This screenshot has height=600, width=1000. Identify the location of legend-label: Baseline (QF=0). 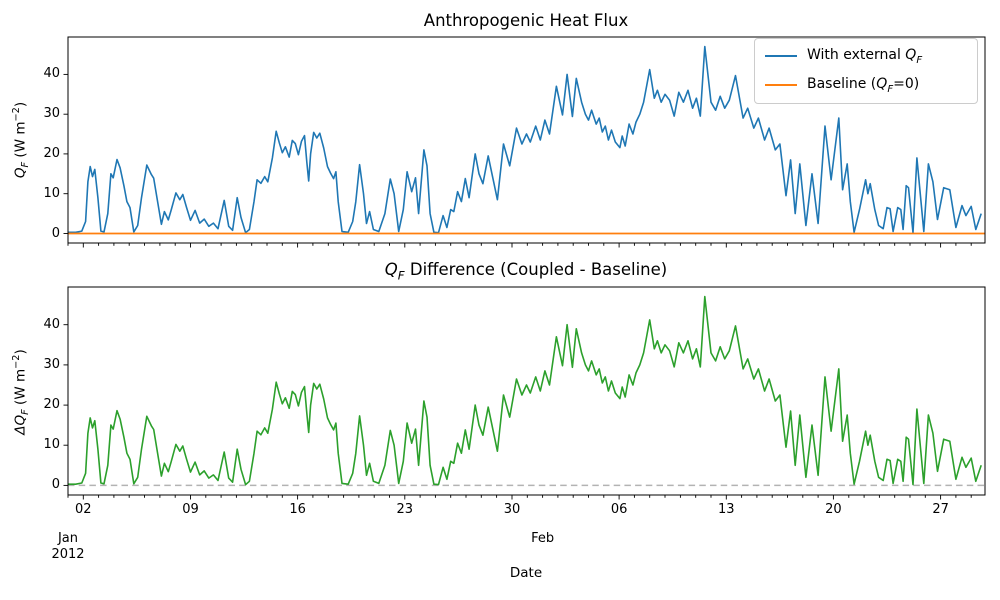
(863, 85).